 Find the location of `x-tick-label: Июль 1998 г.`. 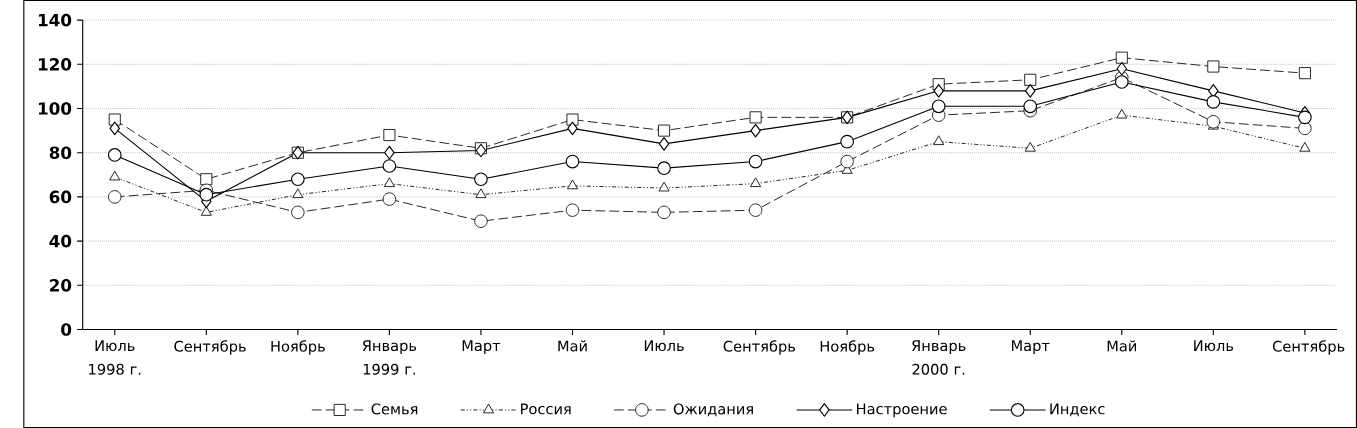

x-tick-label: Июль 1998 г. is located at coordinates (115, 357).